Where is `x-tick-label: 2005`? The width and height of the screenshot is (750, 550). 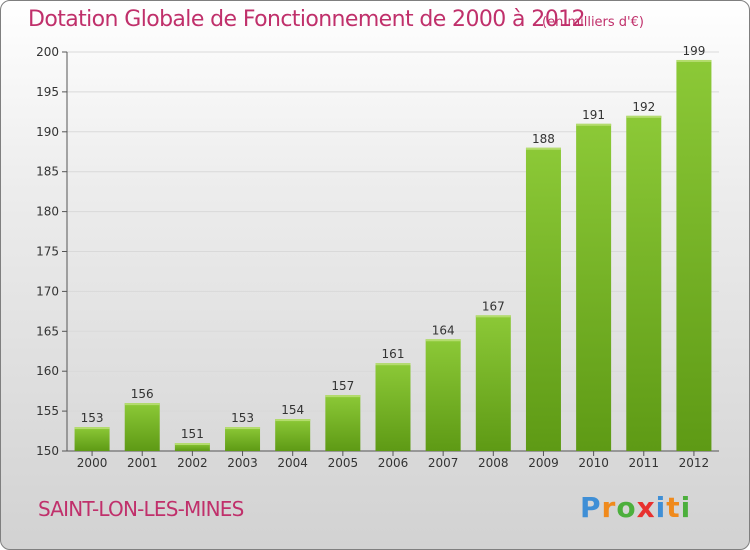 x-tick-label: 2005 is located at coordinates (343, 463).